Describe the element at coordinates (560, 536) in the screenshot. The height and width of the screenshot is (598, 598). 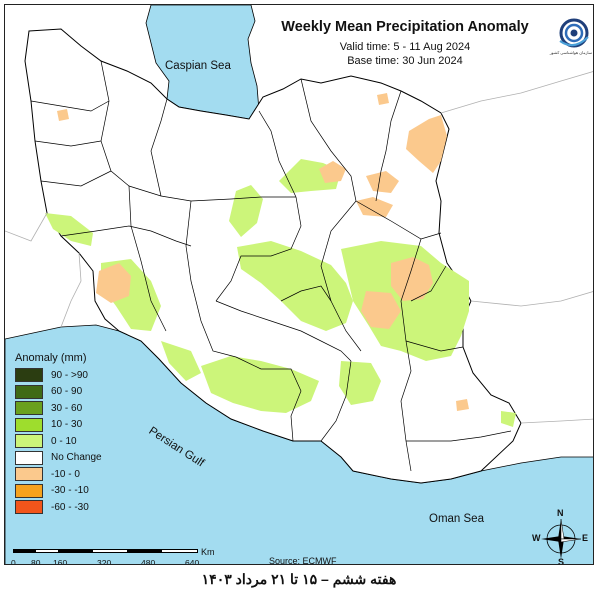
I see `compass-icon: N S E W` at that location.